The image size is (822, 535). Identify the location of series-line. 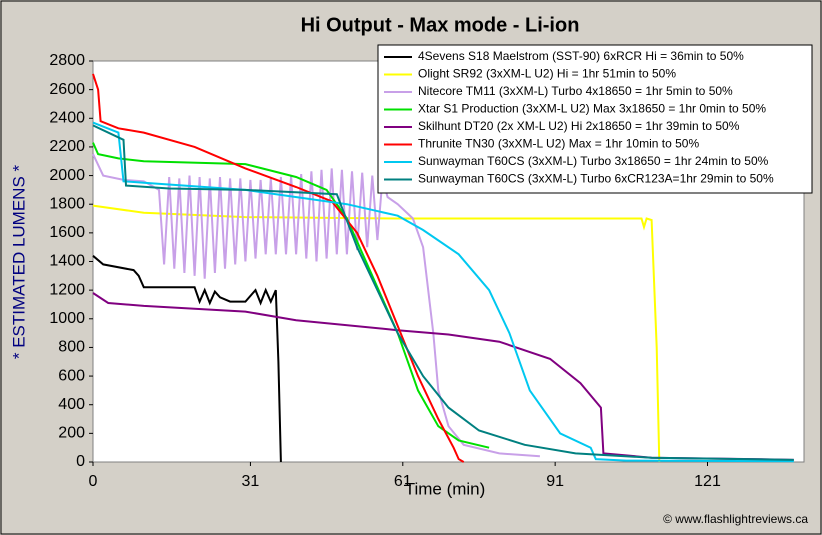
(187, 359).